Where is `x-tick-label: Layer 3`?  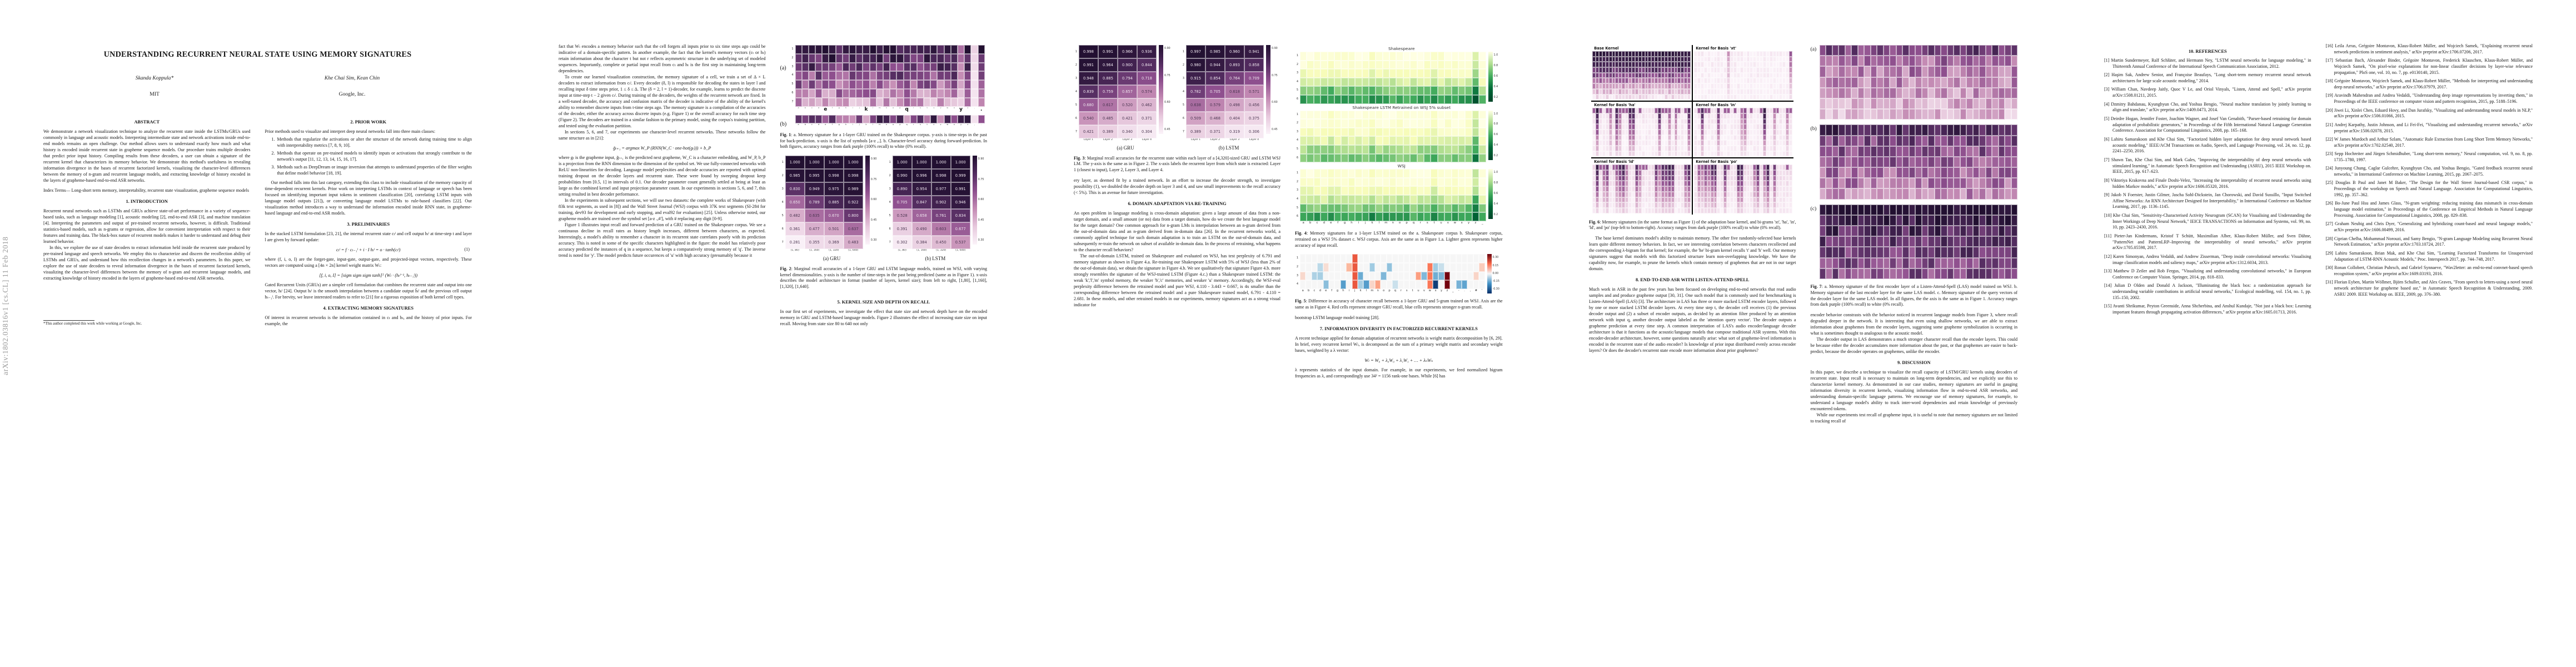 x-tick-label: Layer 3 is located at coordinates (1234, 139).